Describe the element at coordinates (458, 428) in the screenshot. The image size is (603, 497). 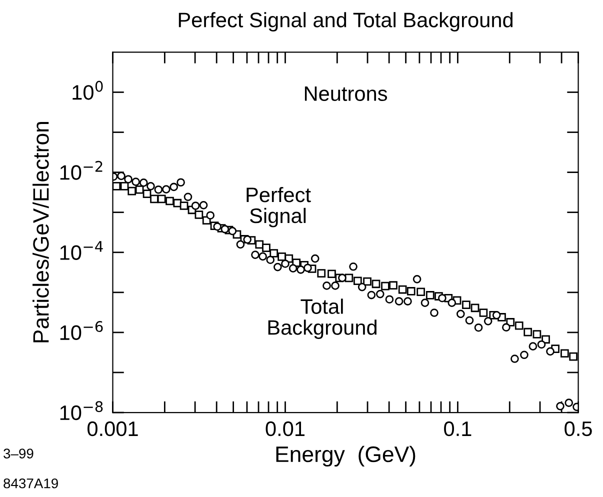
I see `x-tick-label: 0.1` at that location.